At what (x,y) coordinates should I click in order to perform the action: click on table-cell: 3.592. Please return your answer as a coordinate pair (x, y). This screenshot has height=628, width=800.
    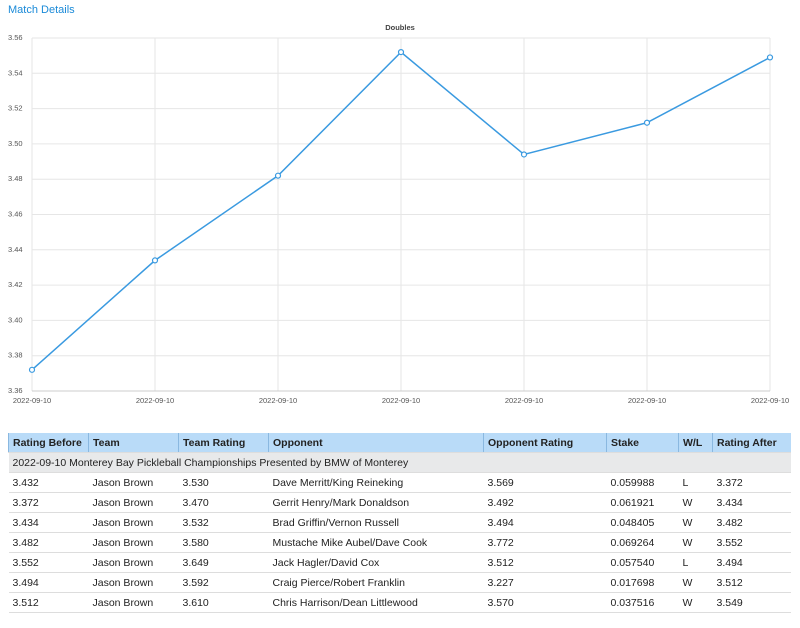
    Looking at the image, I should click on (223, 582).